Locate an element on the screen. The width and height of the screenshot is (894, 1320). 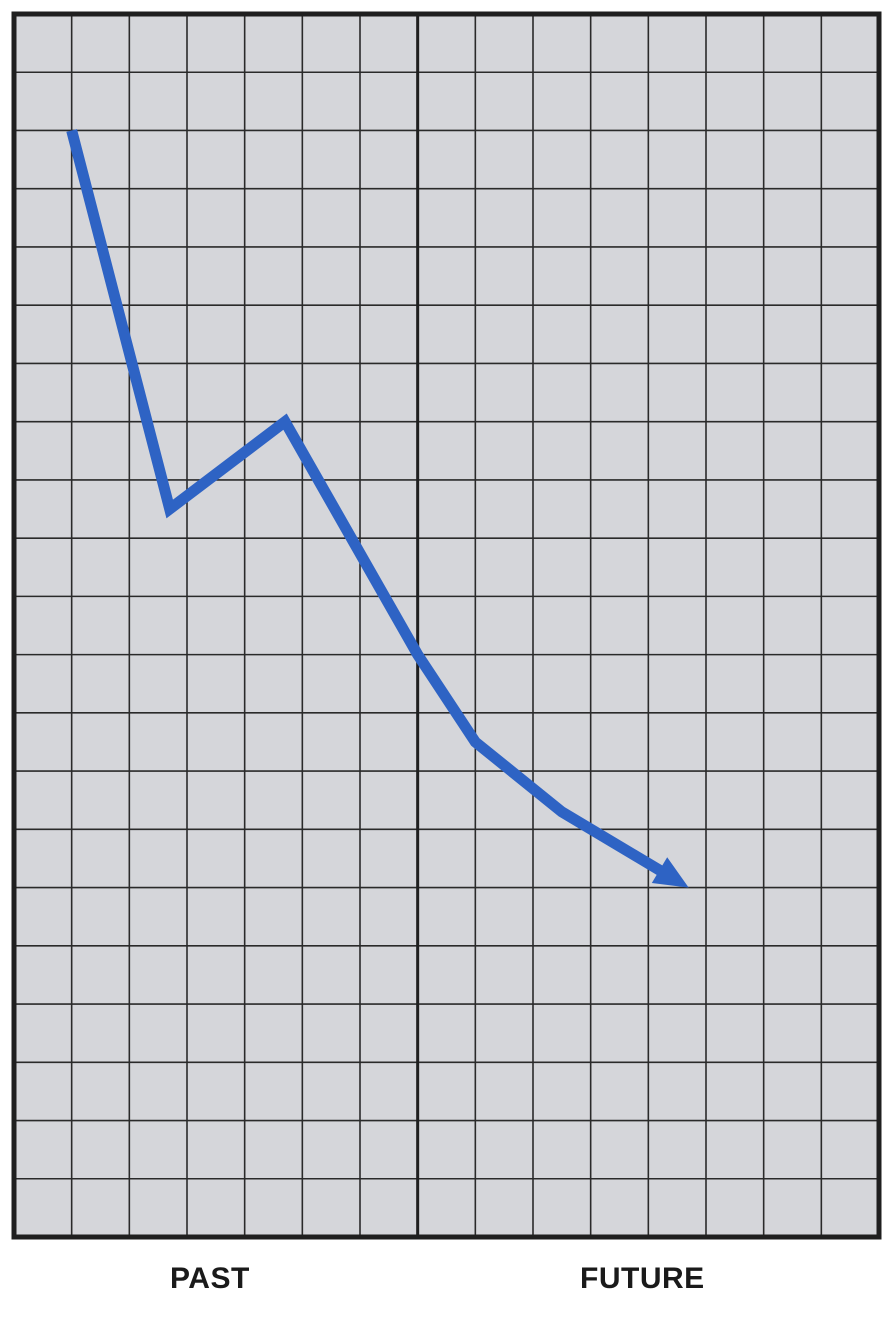
past-label: PAST is located at coordinates (210, 1278).